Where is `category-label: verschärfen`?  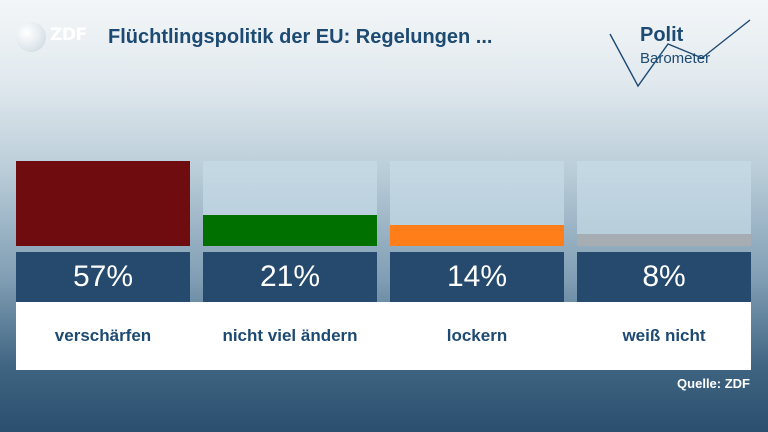 category-label: verschärfen is located at coordinates (103, 335).